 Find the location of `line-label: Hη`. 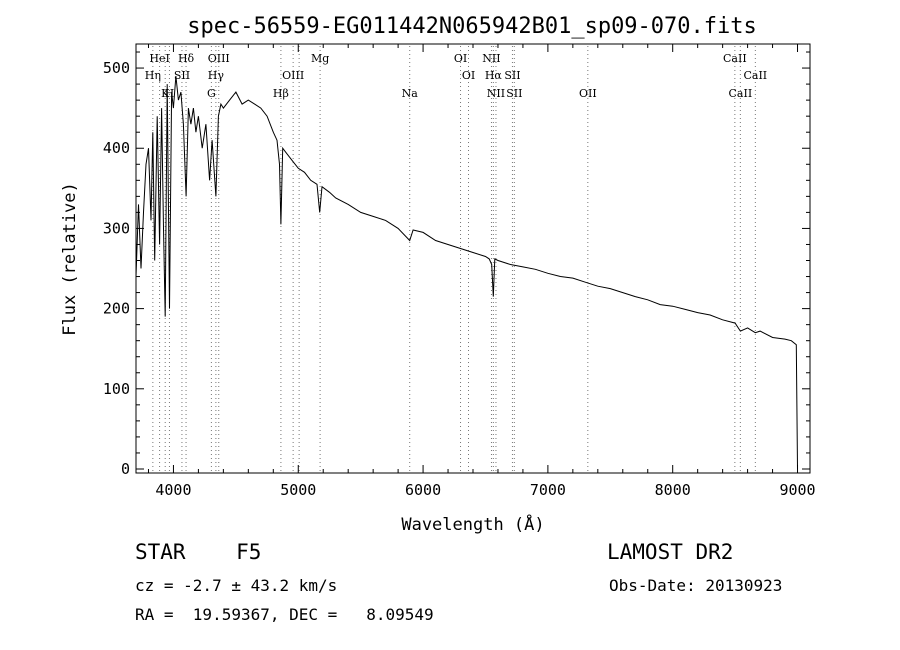

line-label: Hη is located at coordinates (153, 75).